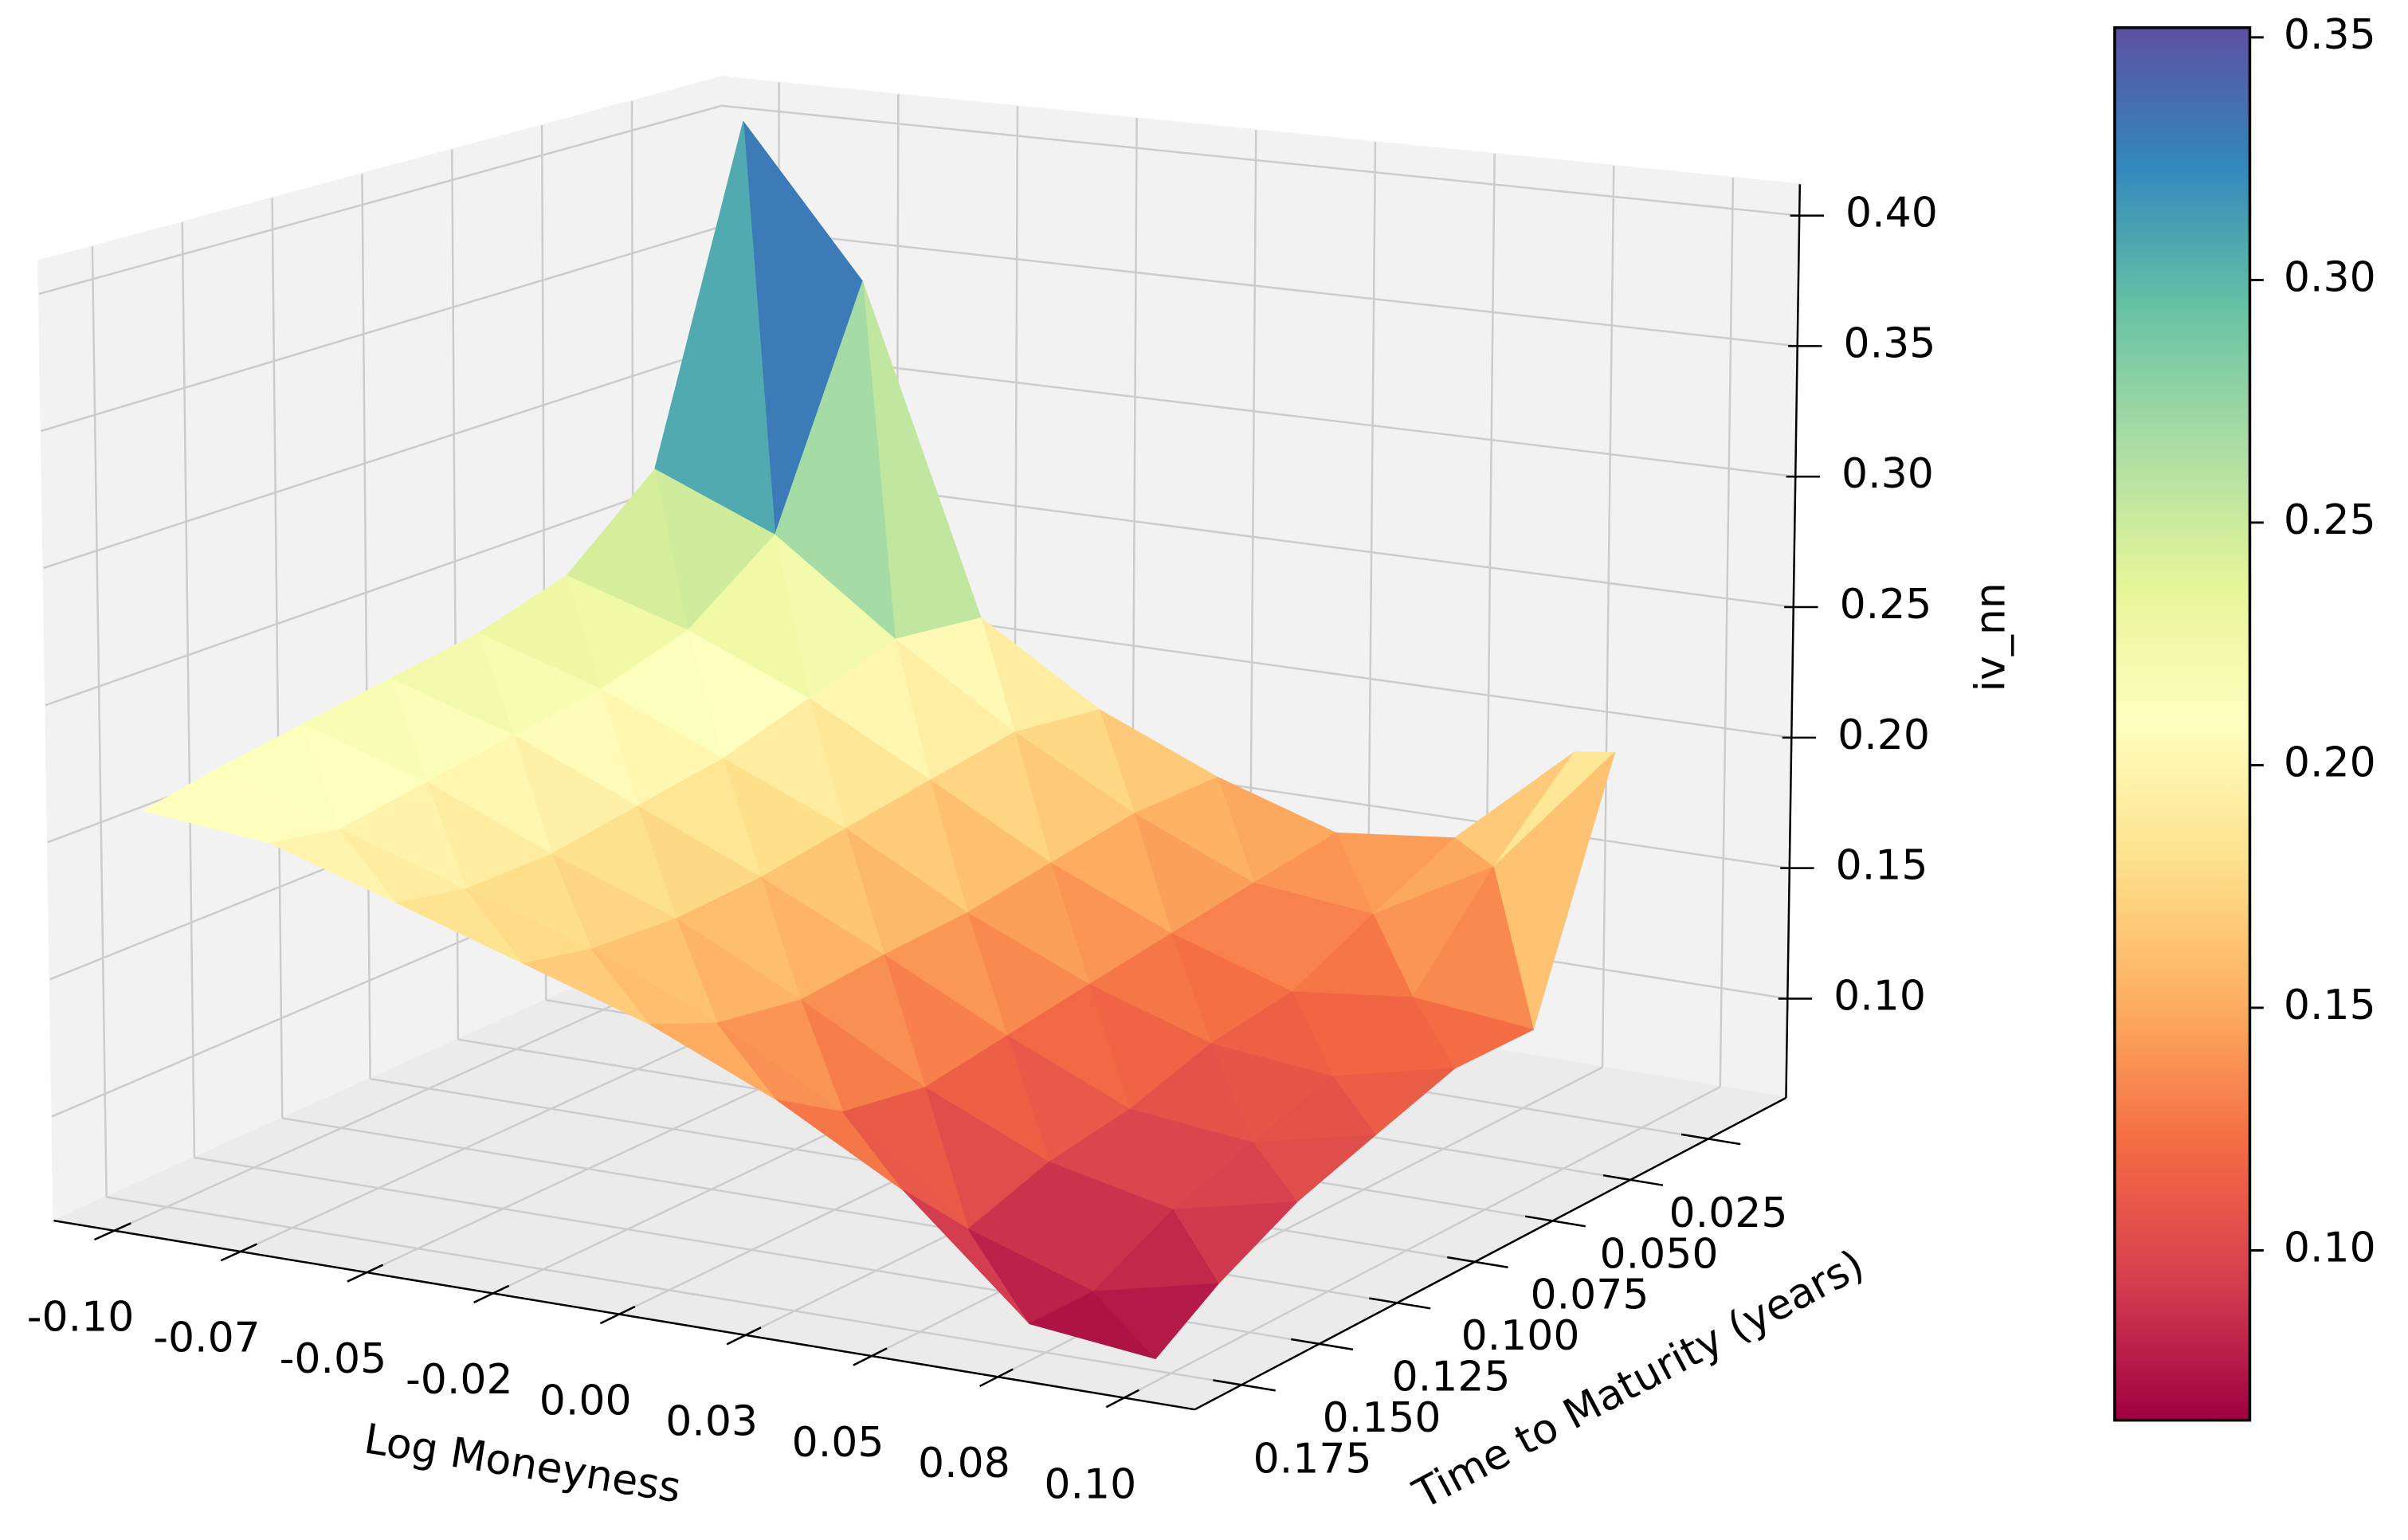  I want to click on z-tick-label: 0.10, so click(1879, 996).